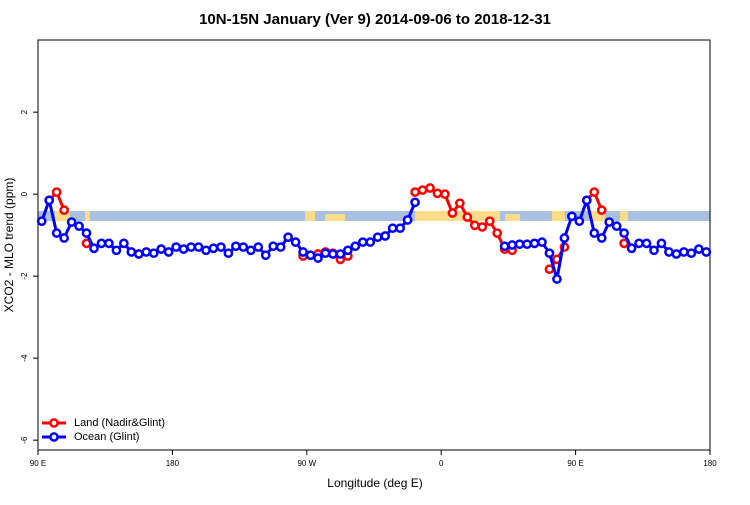  Describe the element at coordinates (119, 423) in the screenshot. I see `legend-label: Land (Nadir&Glint)` at that location.